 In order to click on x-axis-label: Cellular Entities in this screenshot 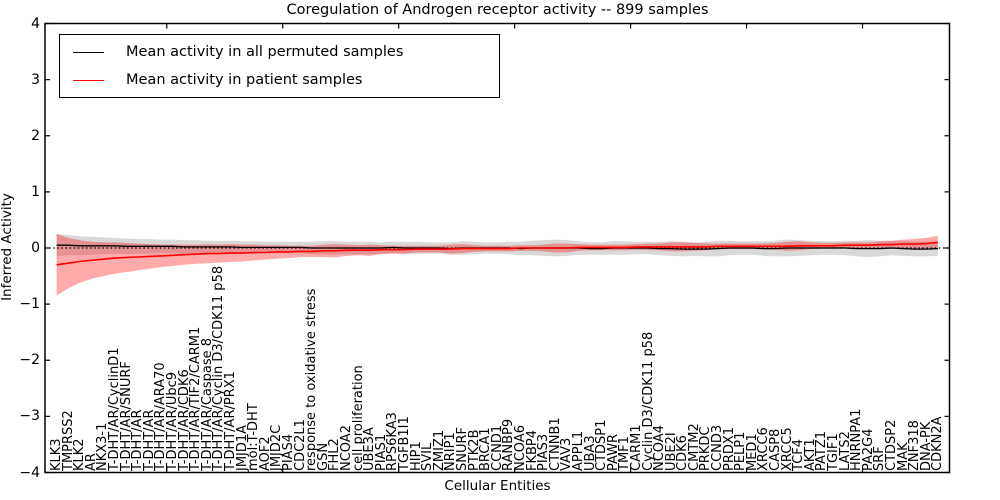, I will do `click(497, 486)`.